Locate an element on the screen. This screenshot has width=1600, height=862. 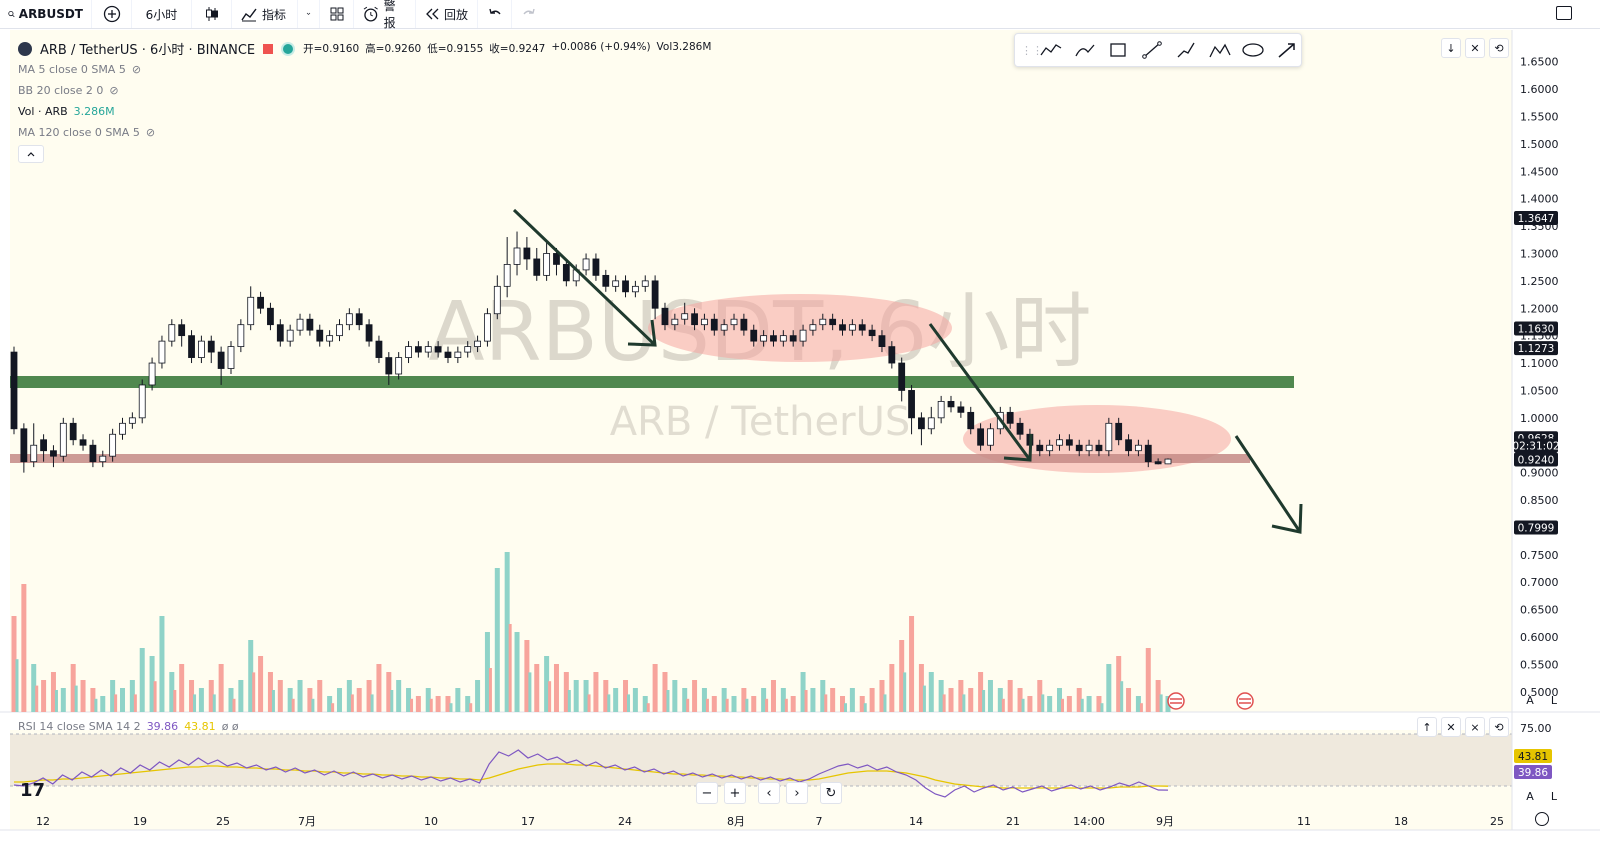
rsi-auto-scale-button: A is located at coordinates (1530, 796).